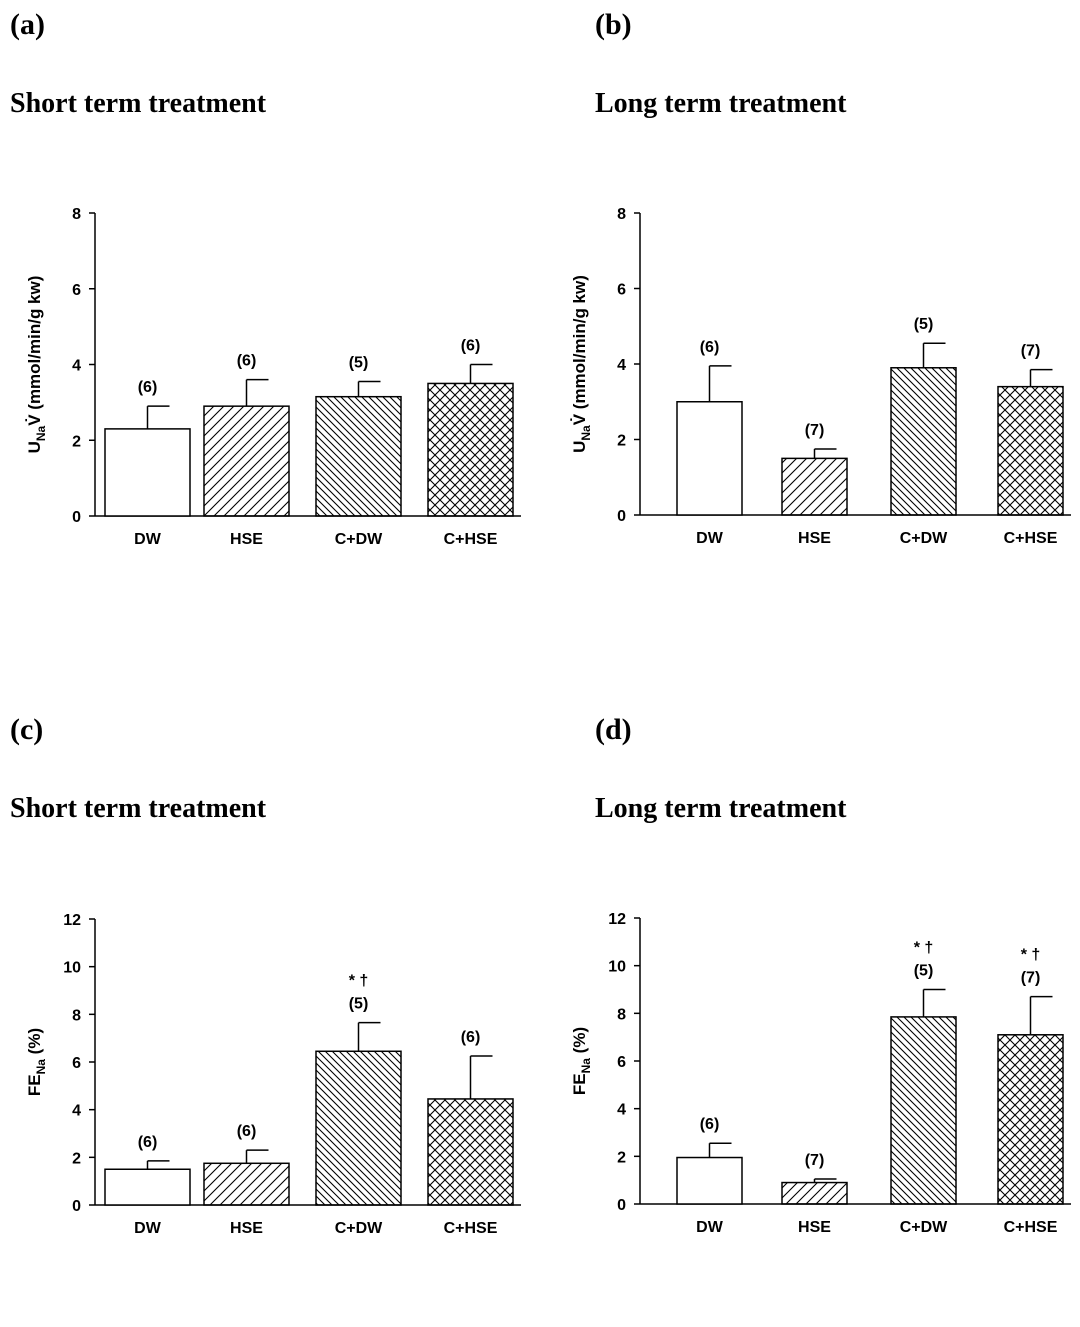 This screenshot has height=1327, width=1080. I want to click on panel-letter: (a), so click(27, 24).